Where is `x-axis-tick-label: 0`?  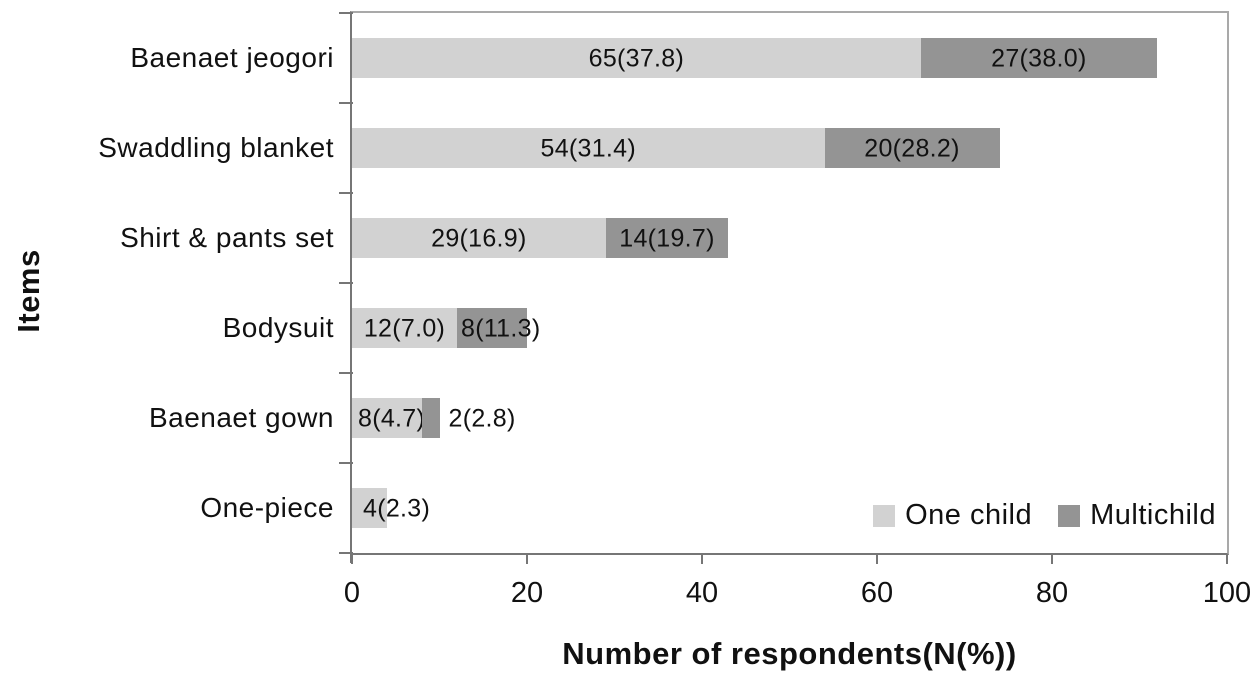
x-axis-tick-label: 0 is located at coordinates (352, 593).